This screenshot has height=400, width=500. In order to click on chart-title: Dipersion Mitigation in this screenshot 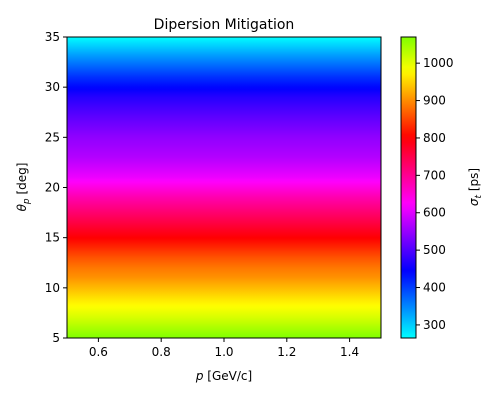, I will do `click(224, 25)`.